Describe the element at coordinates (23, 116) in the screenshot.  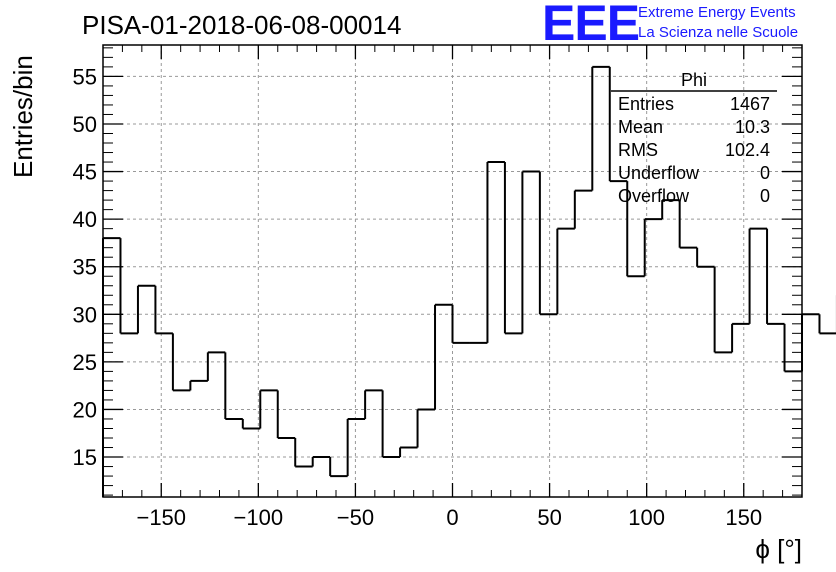
I see `y-axis-title: Entries/bin` at that location.